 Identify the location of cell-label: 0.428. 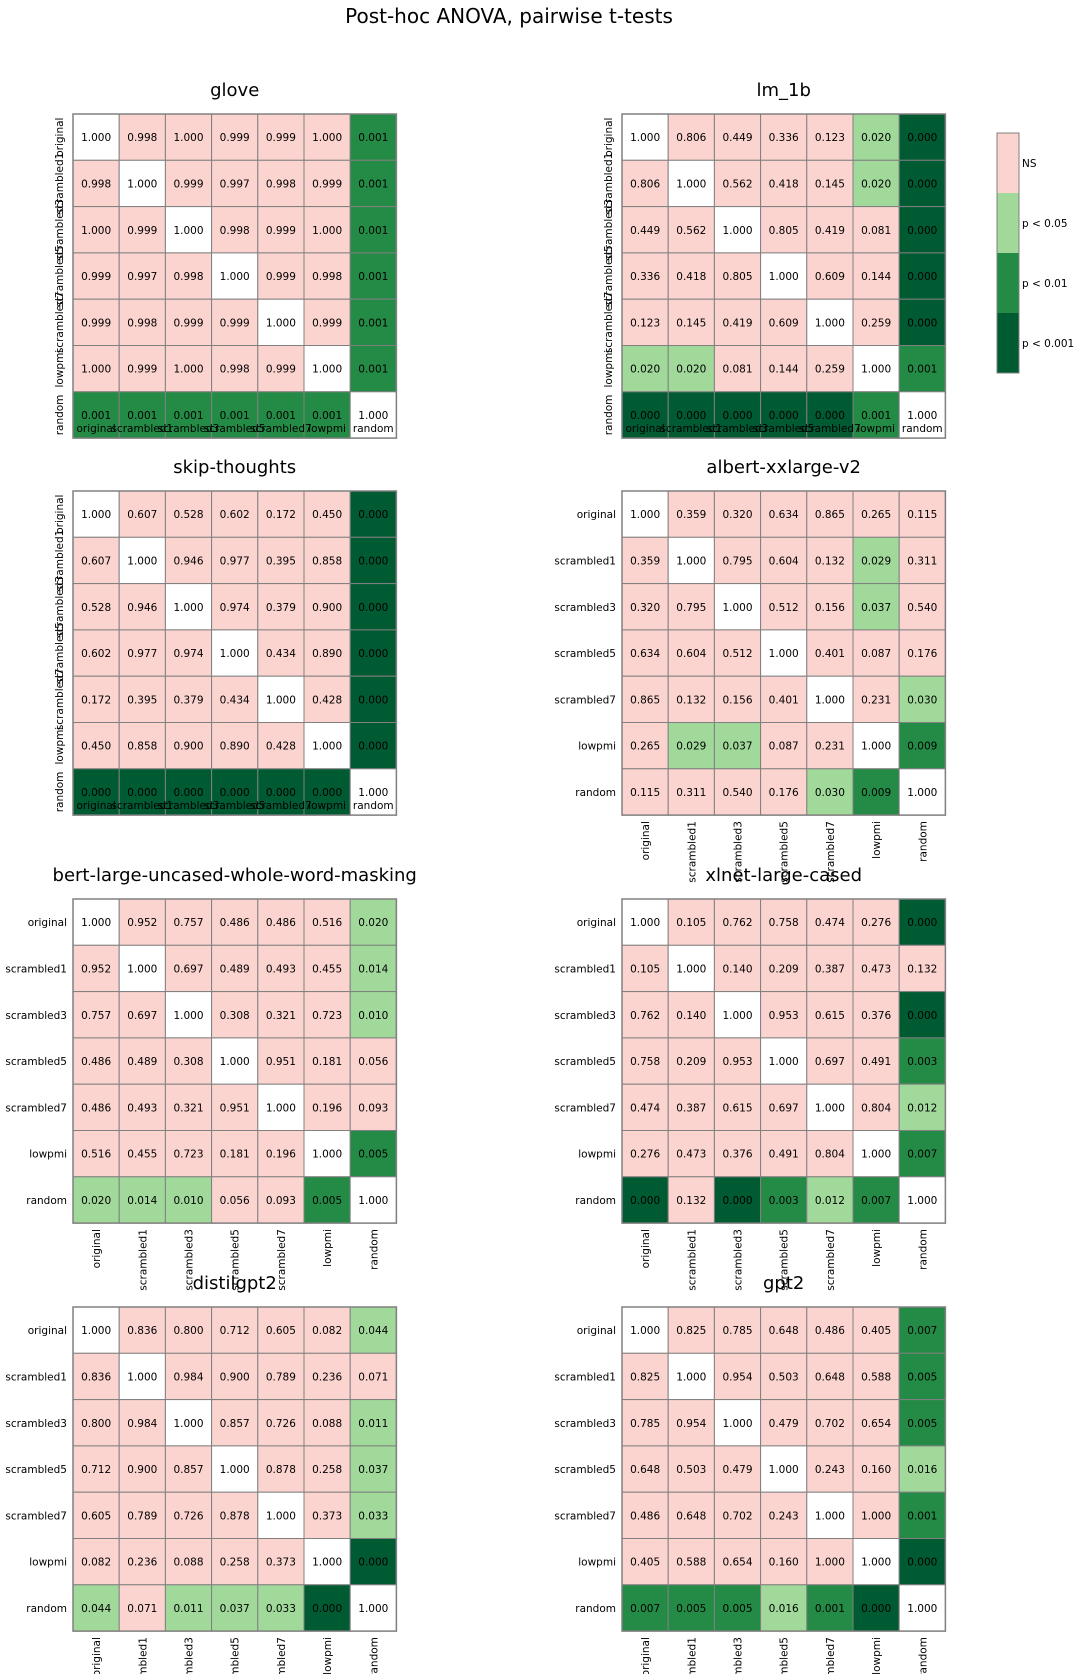
(281, 747).